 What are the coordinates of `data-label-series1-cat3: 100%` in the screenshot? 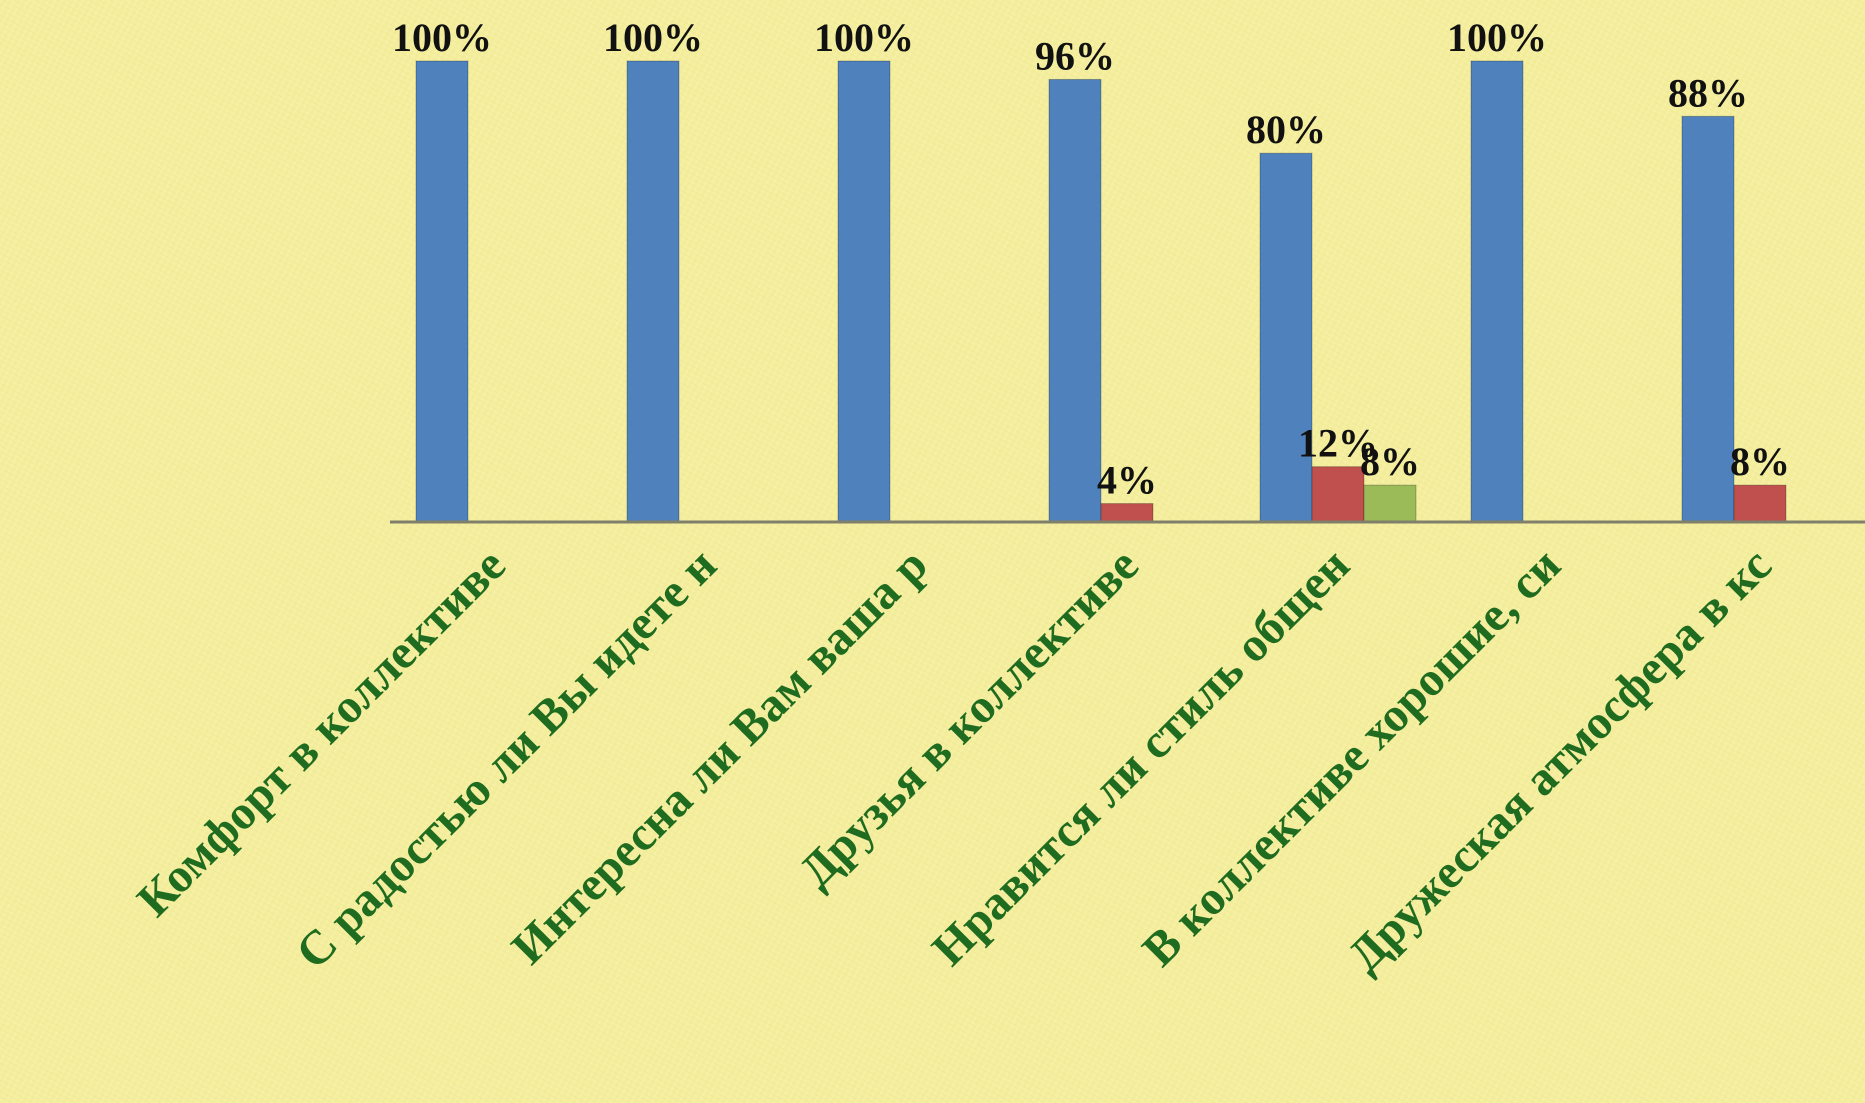 It's located at (864, 37).